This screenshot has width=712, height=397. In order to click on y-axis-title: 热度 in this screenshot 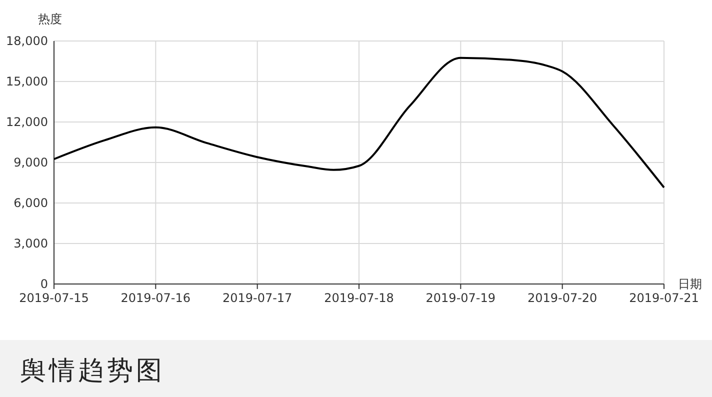, I will do `click(50, 19)`.